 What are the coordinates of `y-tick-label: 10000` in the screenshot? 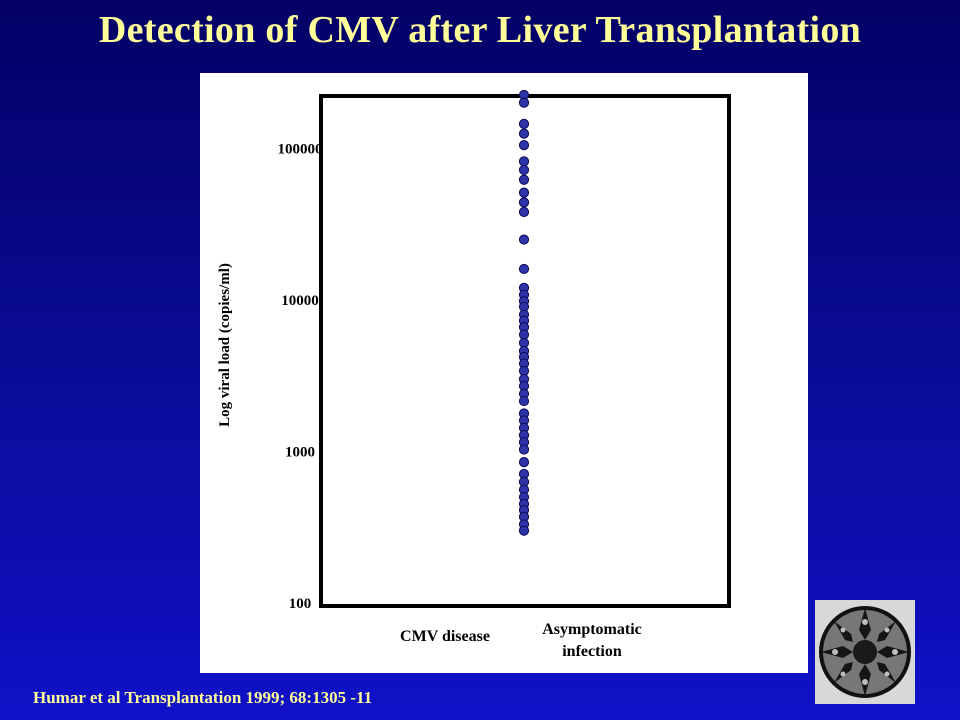 It's located at (300, 301).